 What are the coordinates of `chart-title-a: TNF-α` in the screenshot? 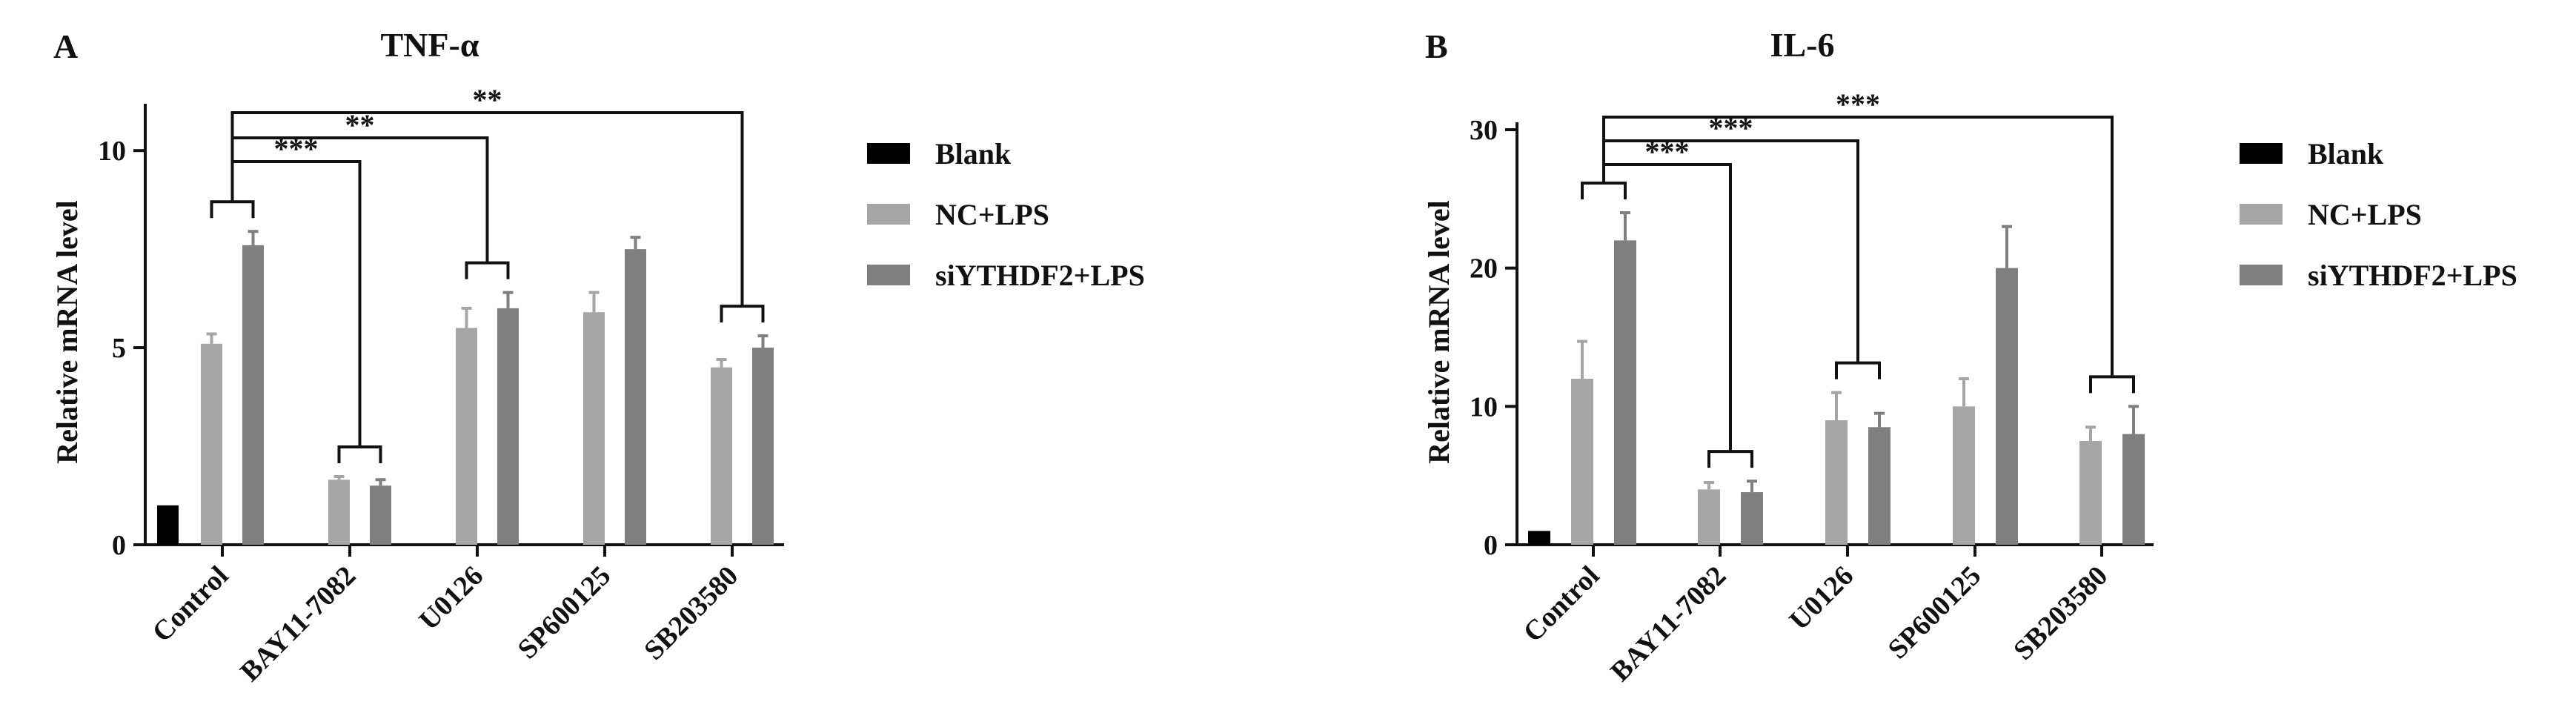 It's located at (430, 45).